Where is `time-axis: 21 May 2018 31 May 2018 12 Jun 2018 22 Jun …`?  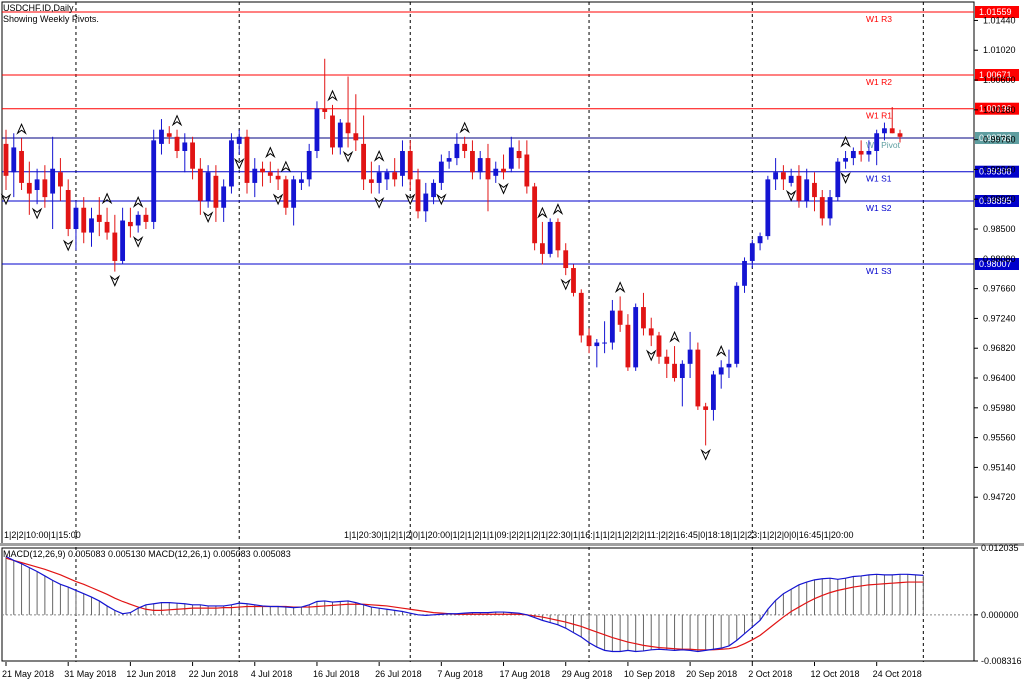
time-axis: 21 May 2018 31 May 2018 12 Jun 2018 22 Jun … is located at coordinates (462, 670).